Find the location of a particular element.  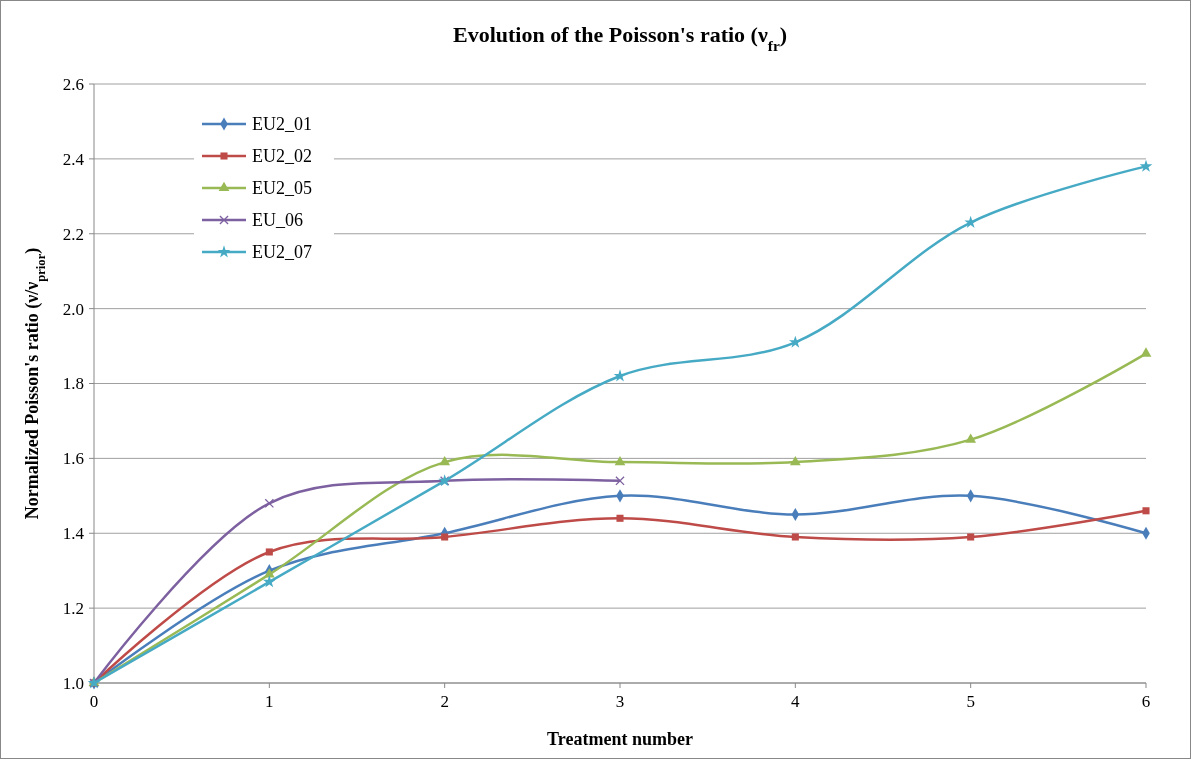

y-tick-label: 1.8 is located at coordinates (73, 384).